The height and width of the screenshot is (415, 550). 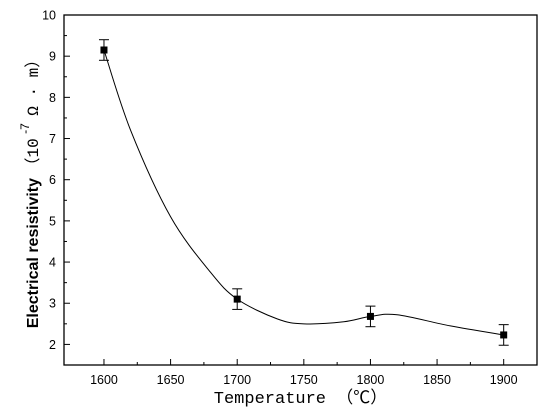 I want to click on x-tick-label-1: 1650, so click(x=171, y=380).